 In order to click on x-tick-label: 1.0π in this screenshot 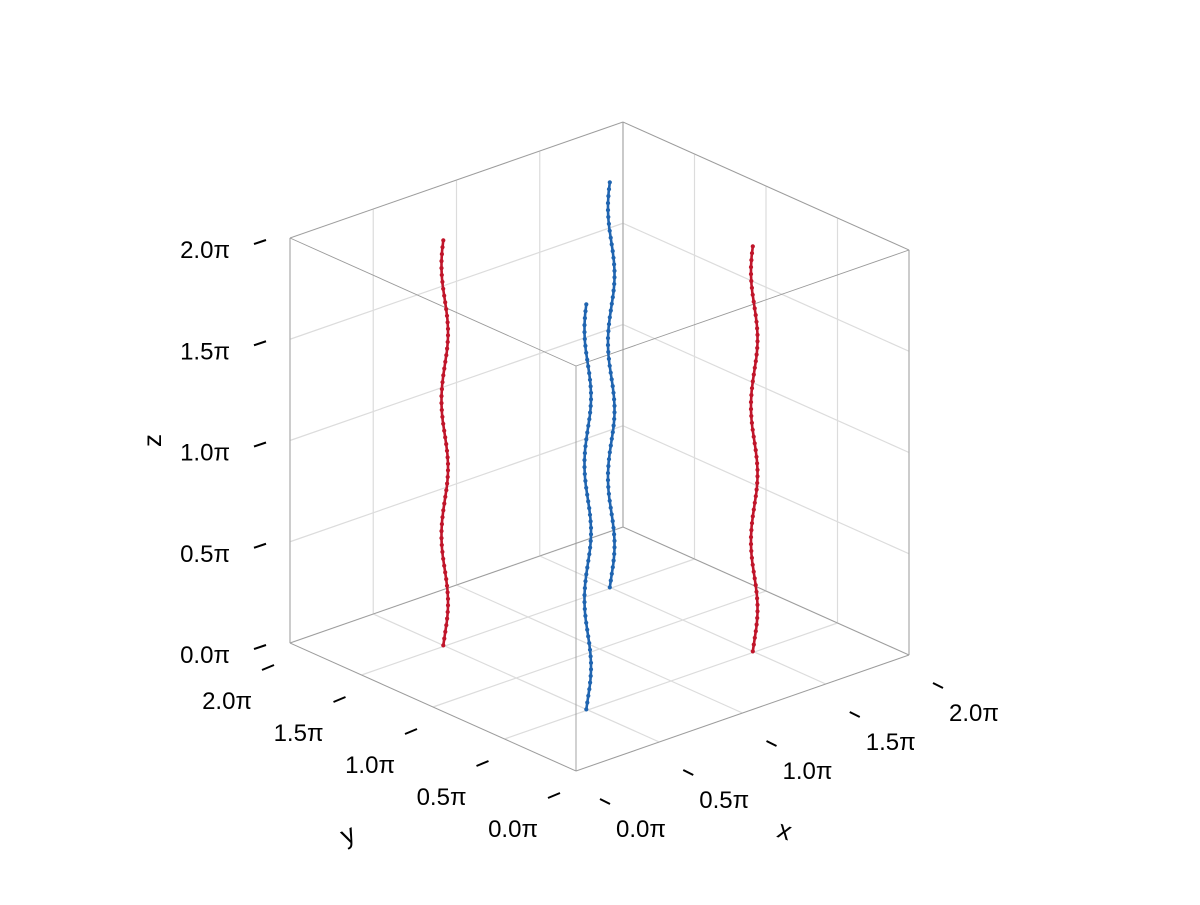, I will do `click(808, 771)`.